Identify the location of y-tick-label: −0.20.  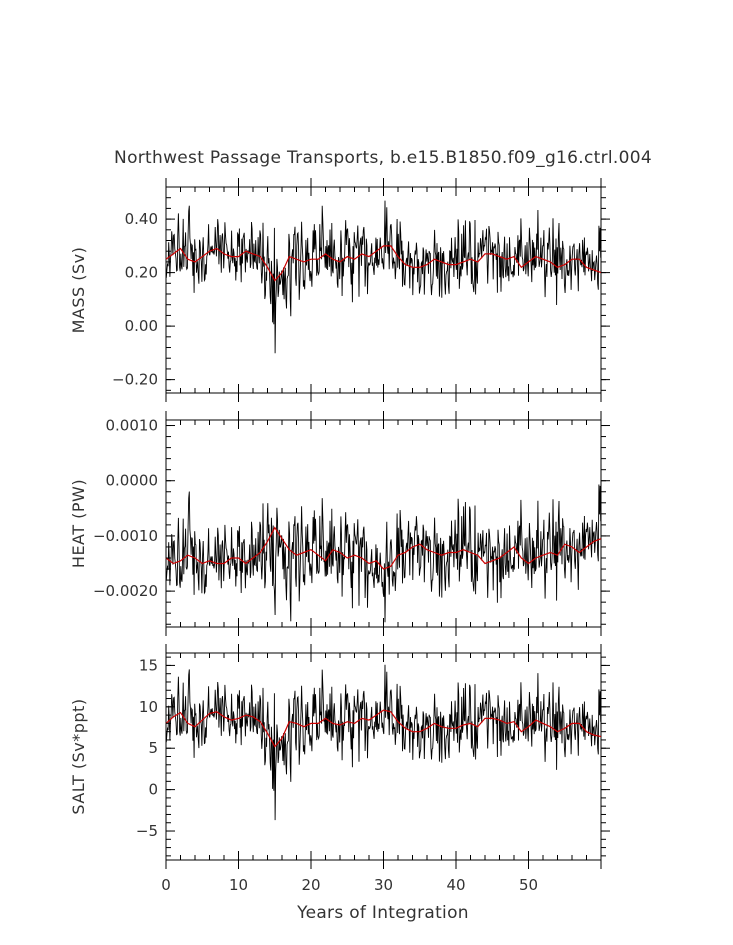
(135, 380).